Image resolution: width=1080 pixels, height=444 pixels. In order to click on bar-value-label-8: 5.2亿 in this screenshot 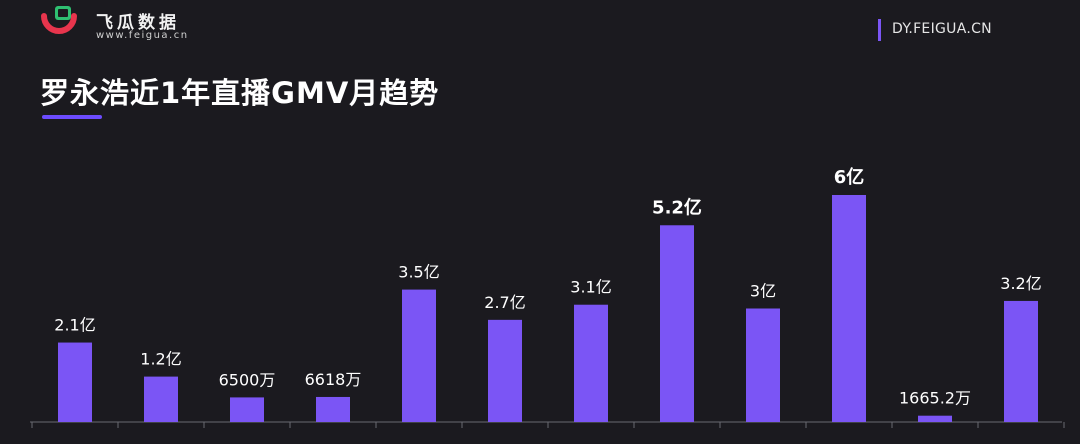, I will do `click(677, 207)`.